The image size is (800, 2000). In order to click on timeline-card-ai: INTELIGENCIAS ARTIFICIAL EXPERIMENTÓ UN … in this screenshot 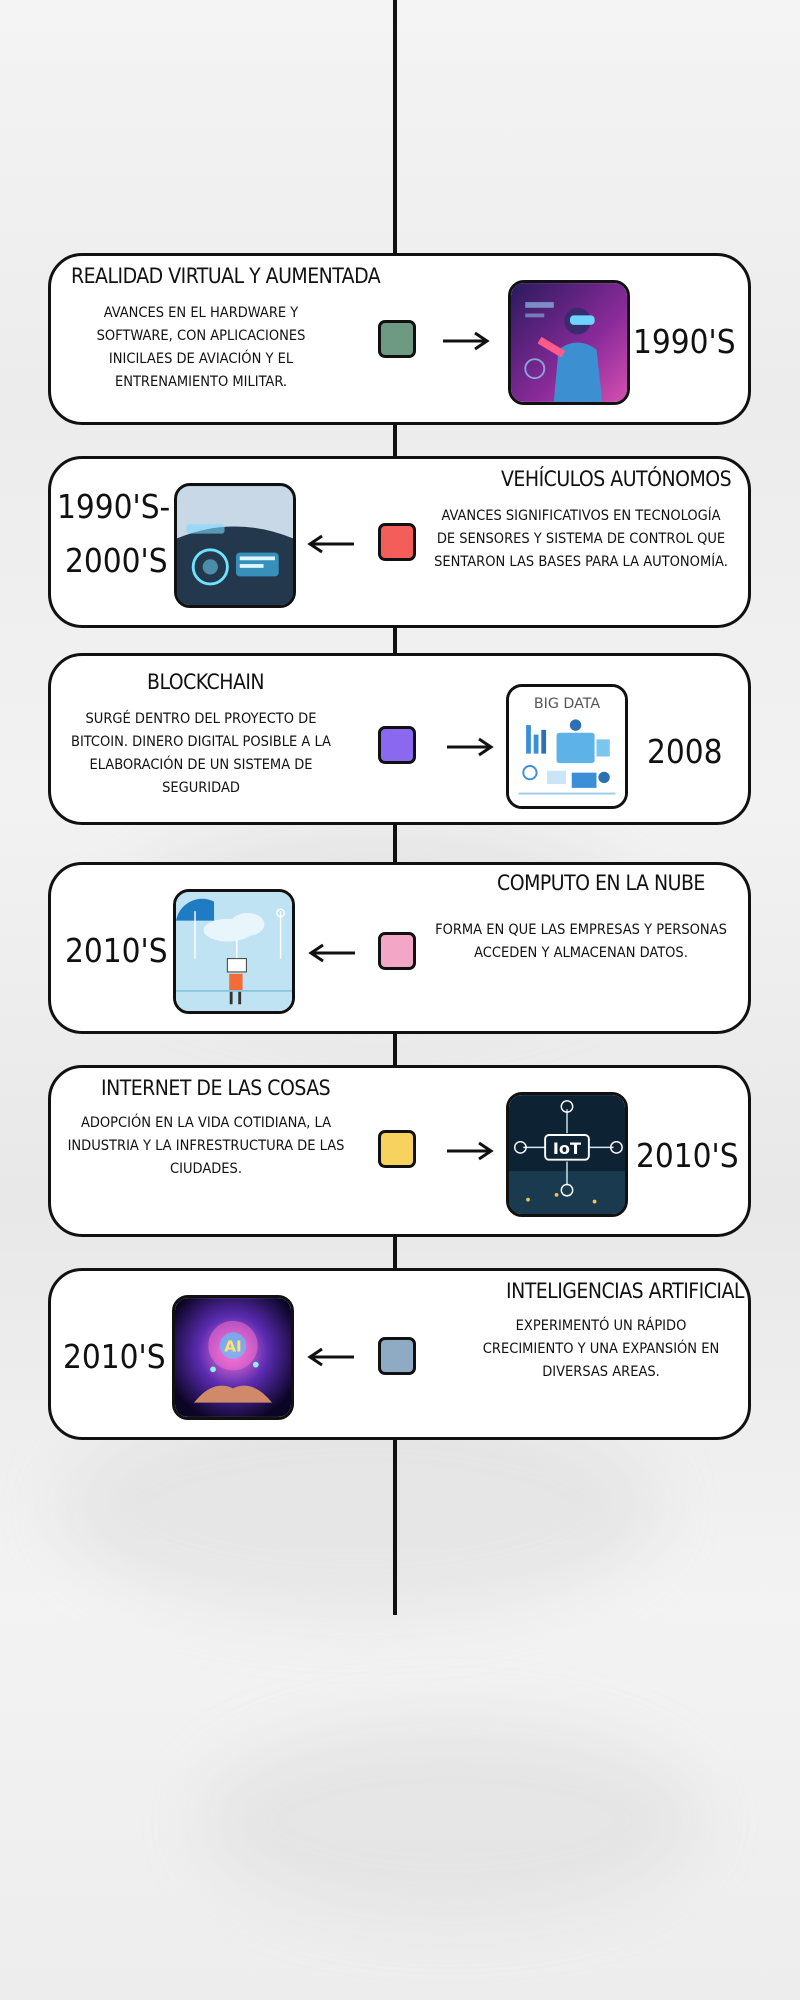, I will do `click(399, 1354)`.